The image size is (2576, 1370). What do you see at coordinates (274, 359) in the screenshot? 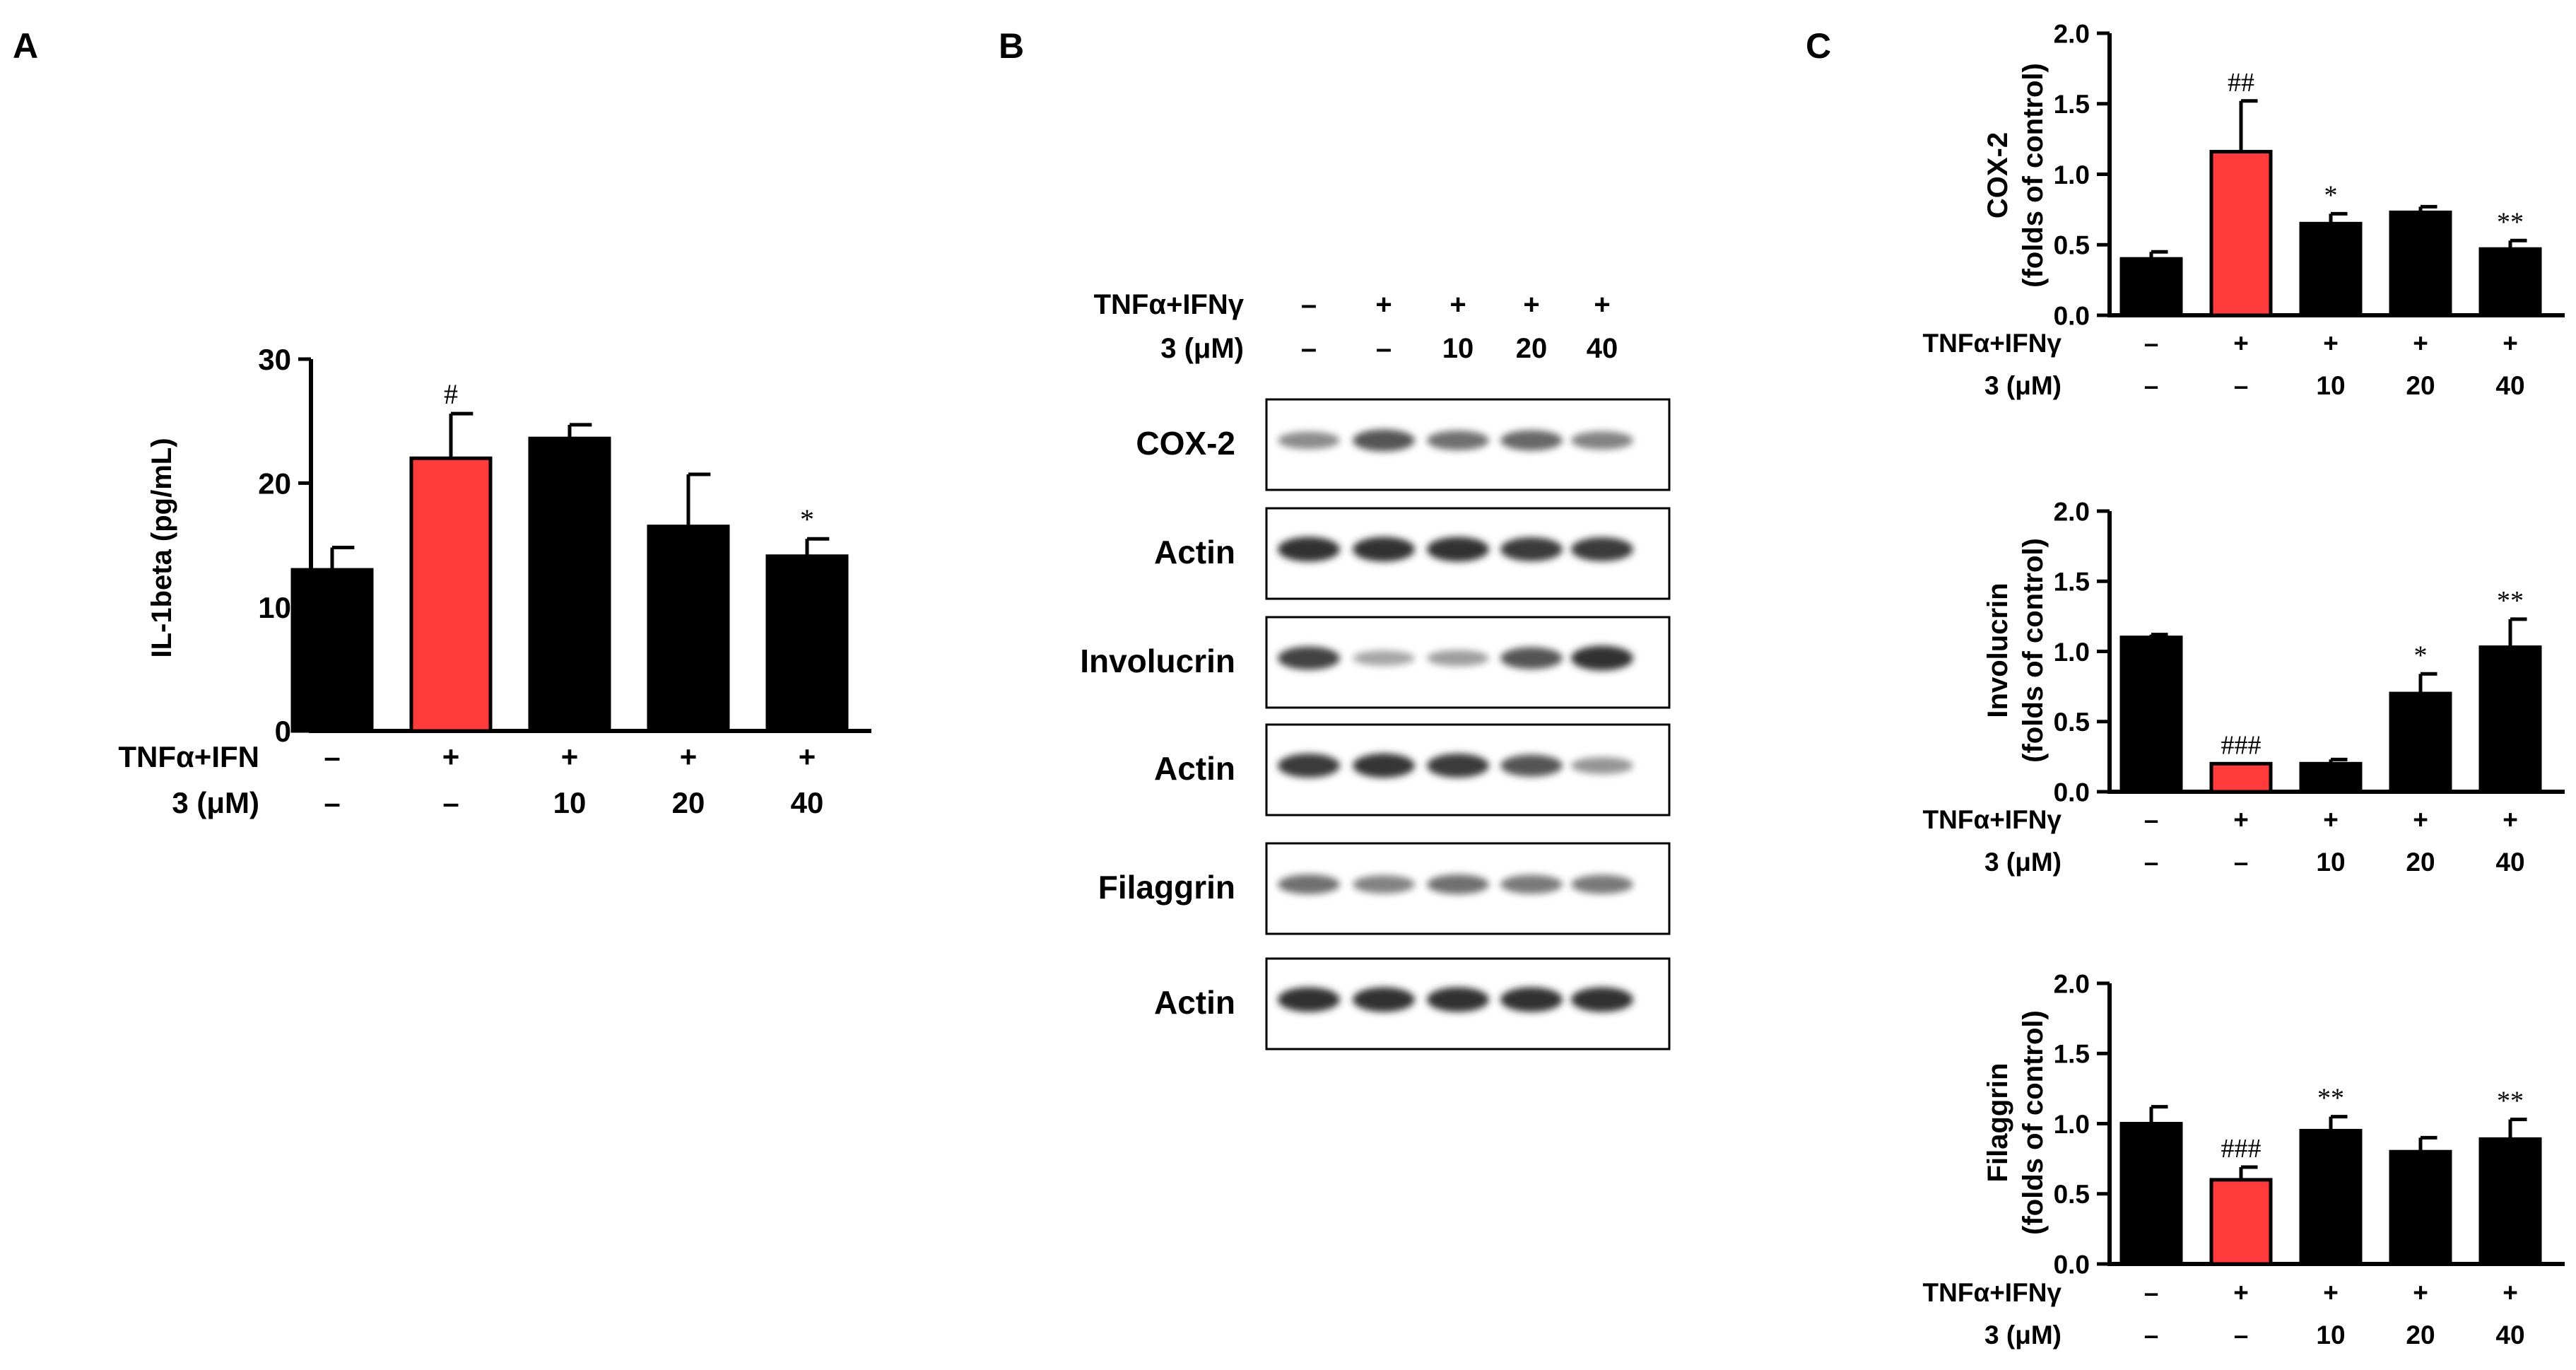
I see `y-tick-label: 30` at bounding box center [274, 359].